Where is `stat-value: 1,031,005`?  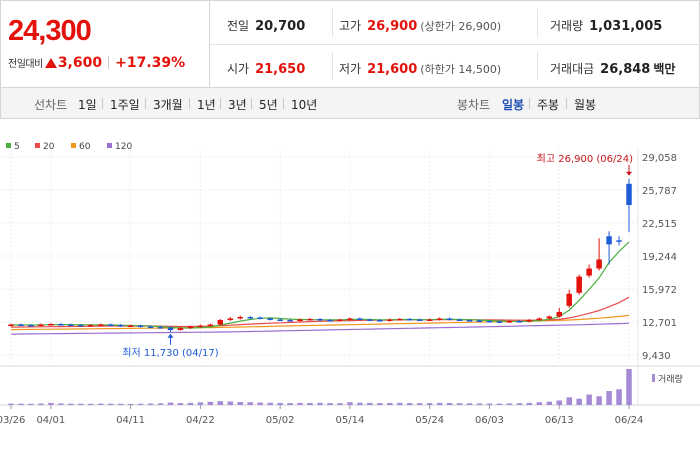
stat-value: 1,031,005 is located at coordinates (626, 26).